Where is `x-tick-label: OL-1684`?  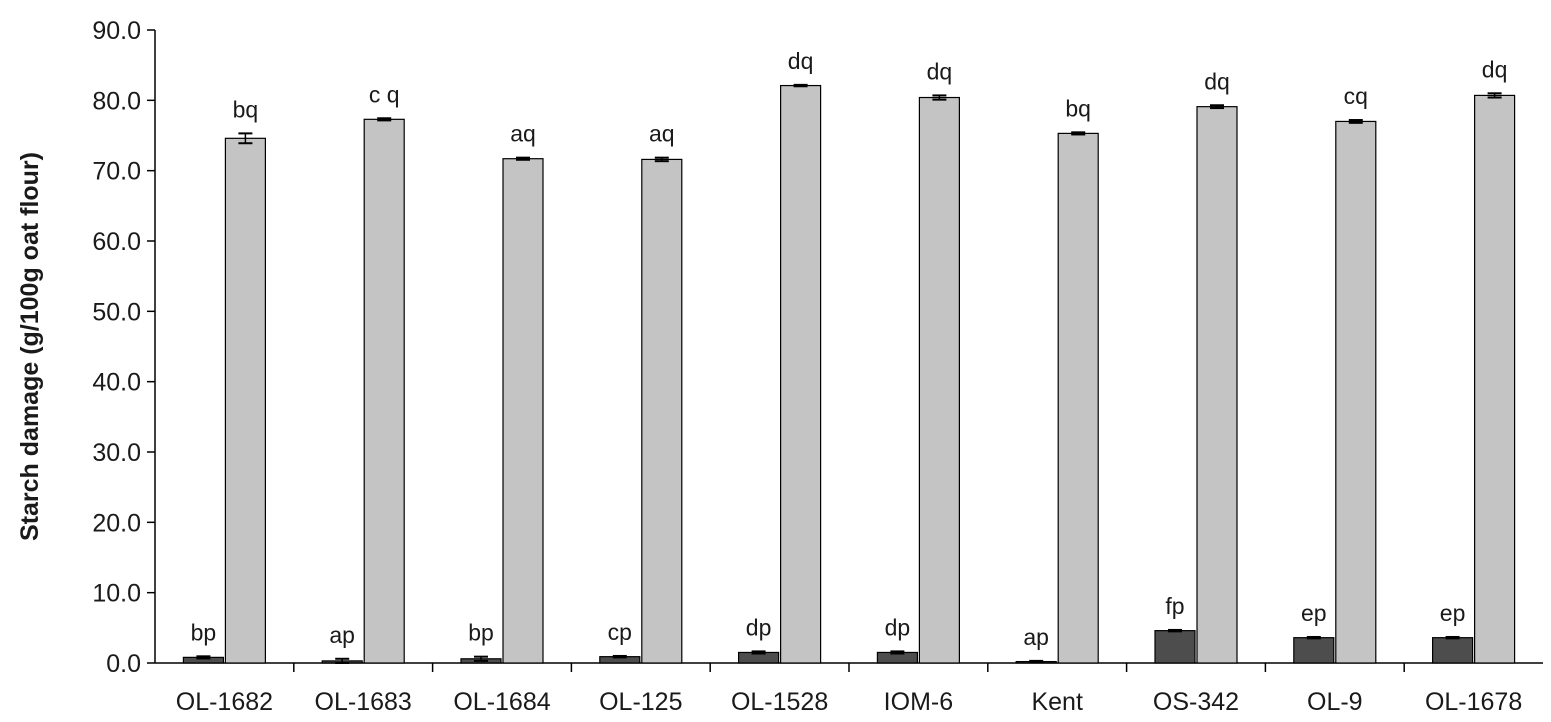 x-tick-label: OL-1684 is located at coordinates (501, 702).